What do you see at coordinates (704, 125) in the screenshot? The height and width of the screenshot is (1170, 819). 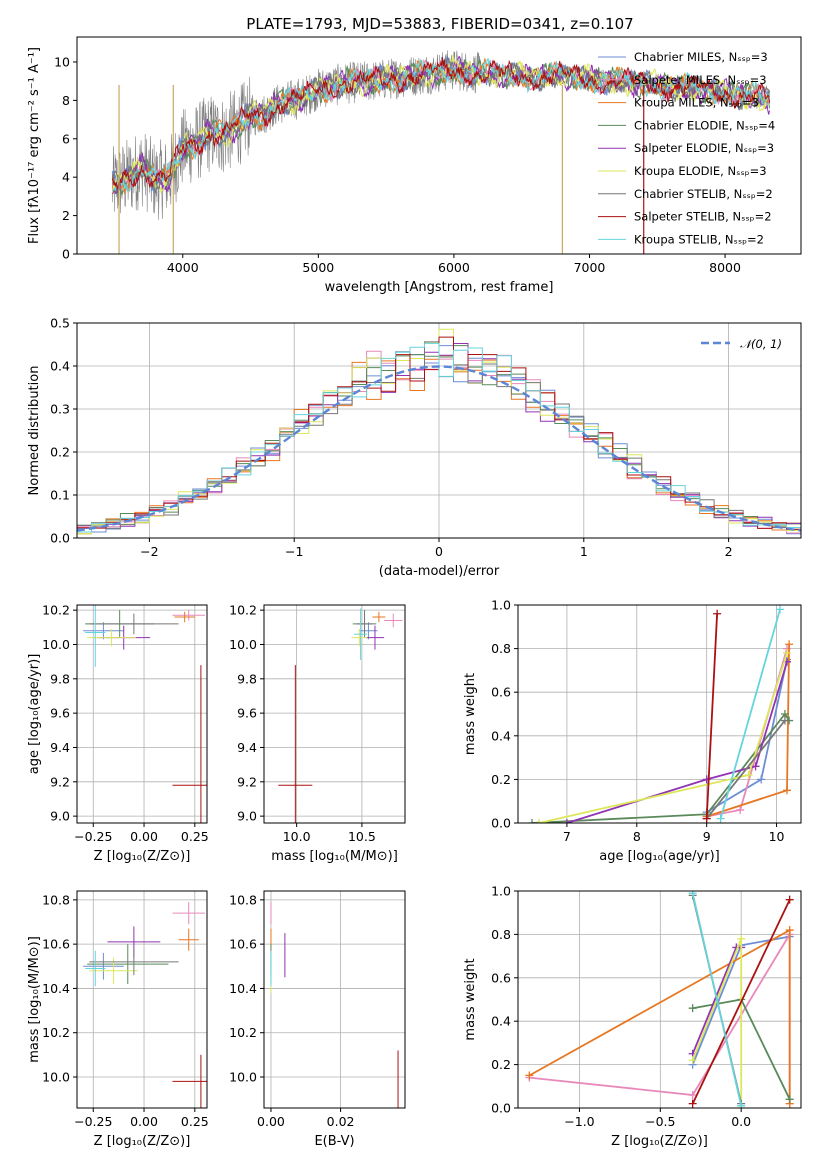 I see `spectrum-legend-label: Chabrier ELODIE, Nₛₛₚ=4` at bounding box center [704, 125].